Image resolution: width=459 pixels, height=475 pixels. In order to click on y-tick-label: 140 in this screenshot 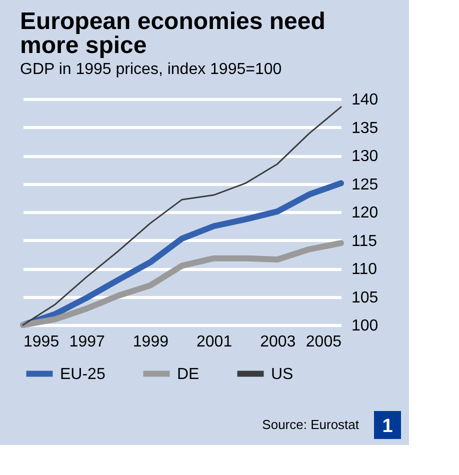, I will do `click(365, 100)`.